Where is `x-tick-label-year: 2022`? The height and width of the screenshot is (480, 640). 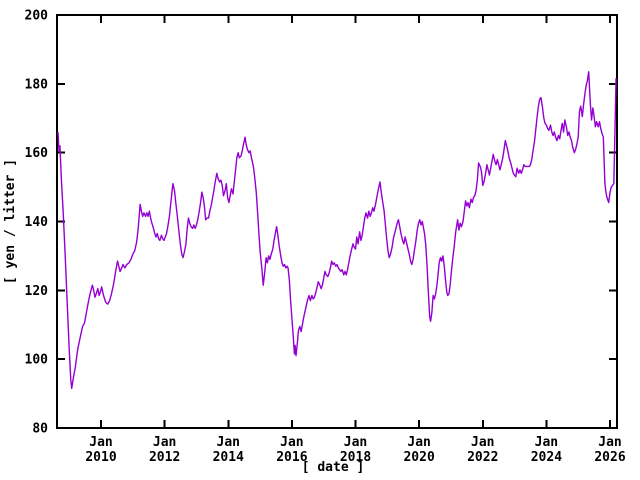 x-tick-label-year: 2022 is located at coordinates (482, 457).